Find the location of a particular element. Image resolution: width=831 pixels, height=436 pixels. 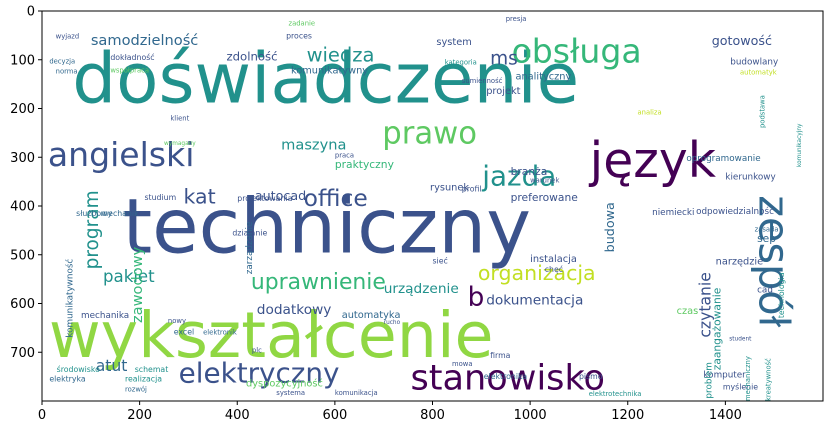

word-rysunek: rysunek is located at coordinates (449, 187).